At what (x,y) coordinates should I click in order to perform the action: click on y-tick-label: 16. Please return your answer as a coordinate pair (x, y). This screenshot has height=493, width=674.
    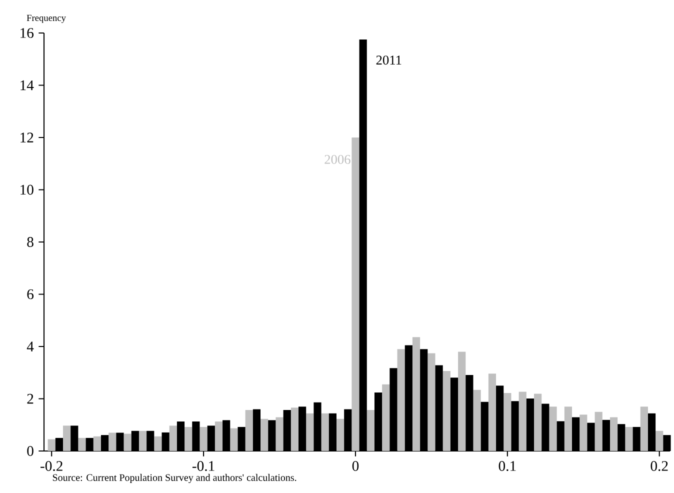
    Looking at the image, I should click on (27, 33).